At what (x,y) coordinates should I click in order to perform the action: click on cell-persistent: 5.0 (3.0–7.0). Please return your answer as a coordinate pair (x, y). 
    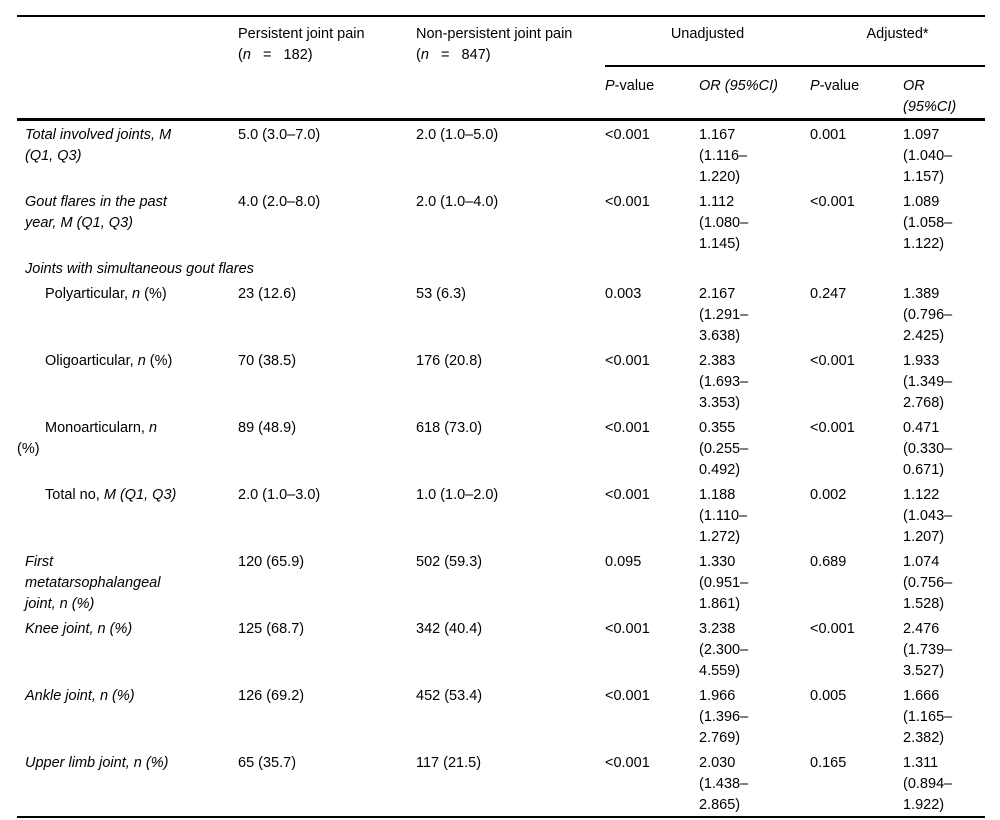
    Looking at the image, I should click on (279, 135).